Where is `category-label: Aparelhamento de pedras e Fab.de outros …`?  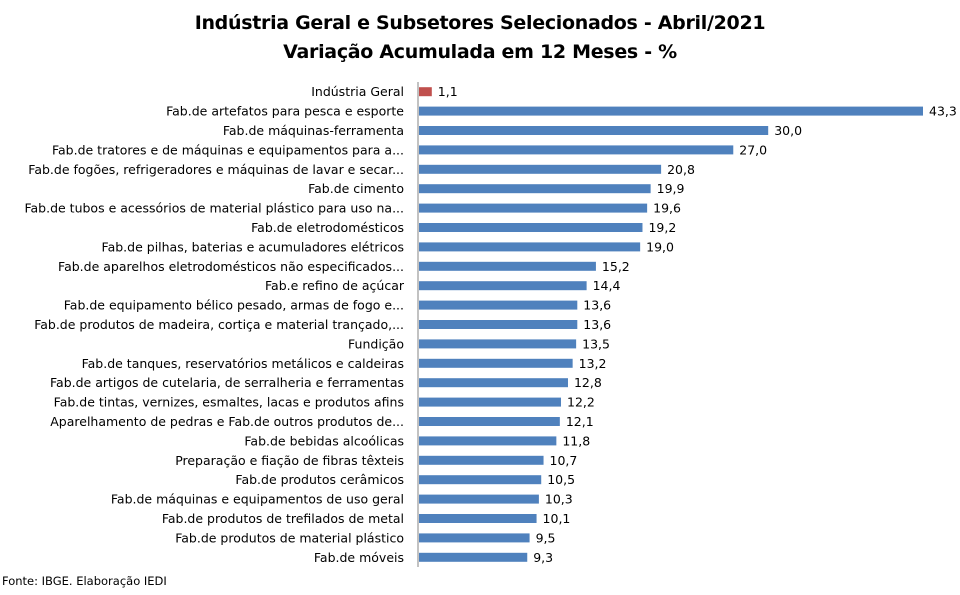
category-label: Aparelhamento de pedras e Fab.de outros … is located at coordinates (227, 421).